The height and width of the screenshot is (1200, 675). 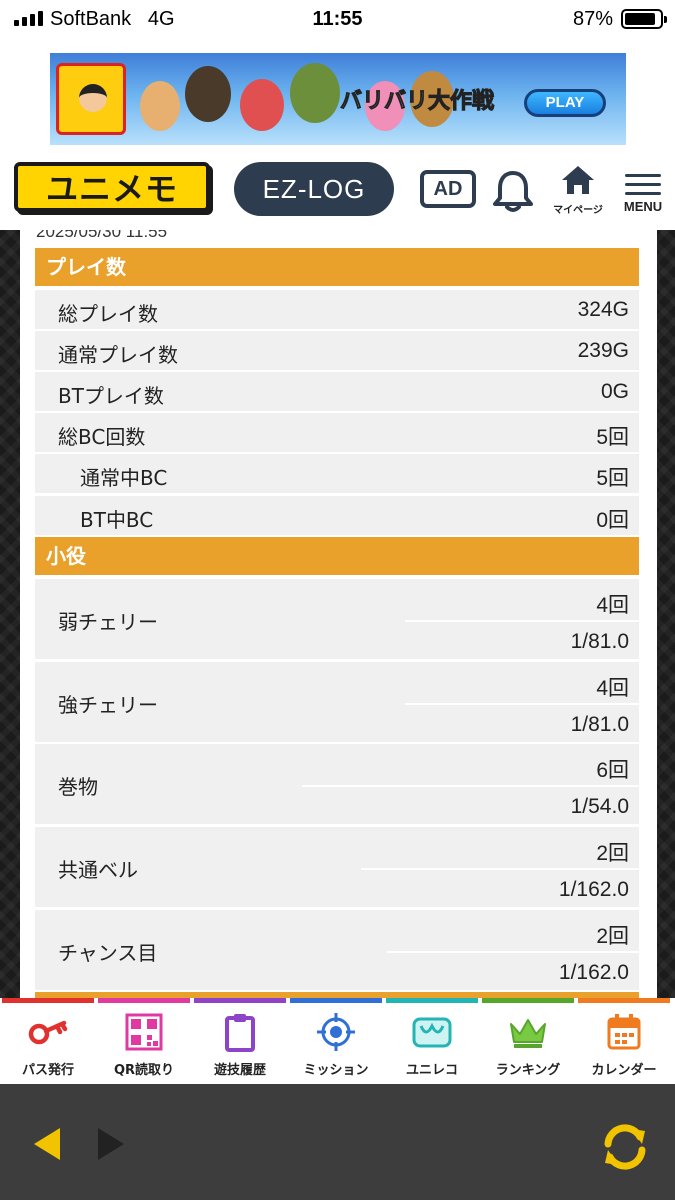 I want to click on nav-label: 遊技履歴, so click(x=239, y=1070).